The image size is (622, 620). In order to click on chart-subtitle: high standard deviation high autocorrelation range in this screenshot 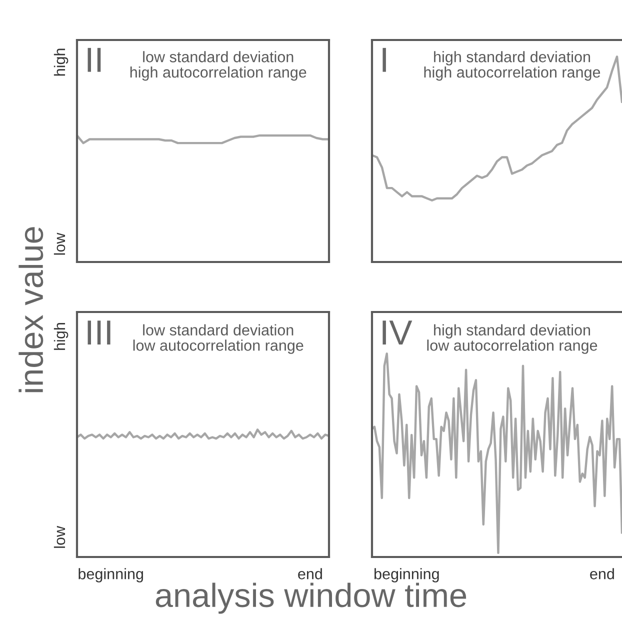, I will do `click(512, 66)`.